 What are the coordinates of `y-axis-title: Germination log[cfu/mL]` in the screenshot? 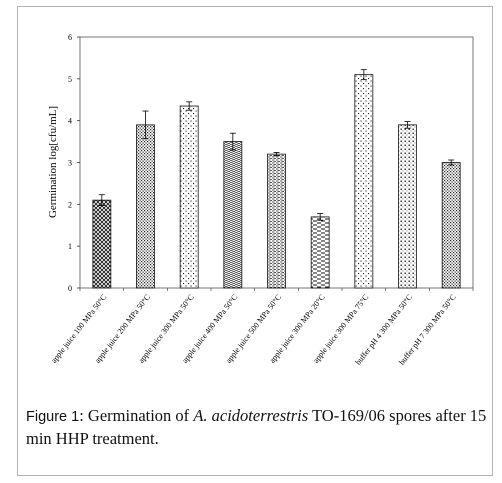 It's located at (53, 162).